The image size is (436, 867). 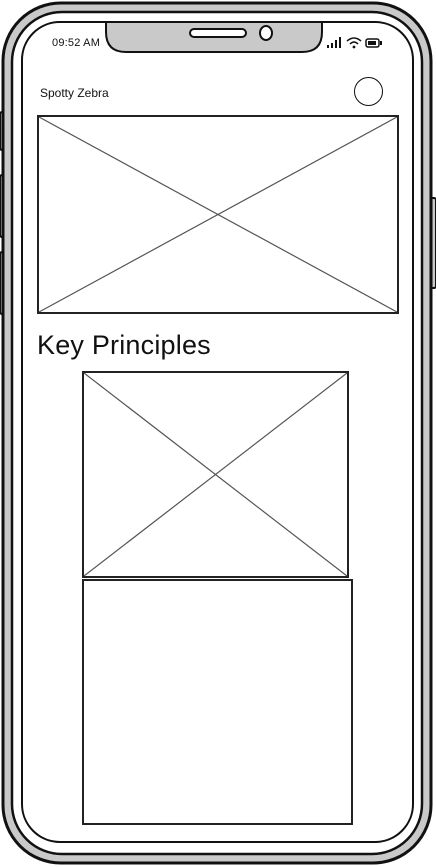 What do you see at coordinates (124, 345) in the screenshot?
I see `section-heading: Key Principles` at bounding box center [124, 345].